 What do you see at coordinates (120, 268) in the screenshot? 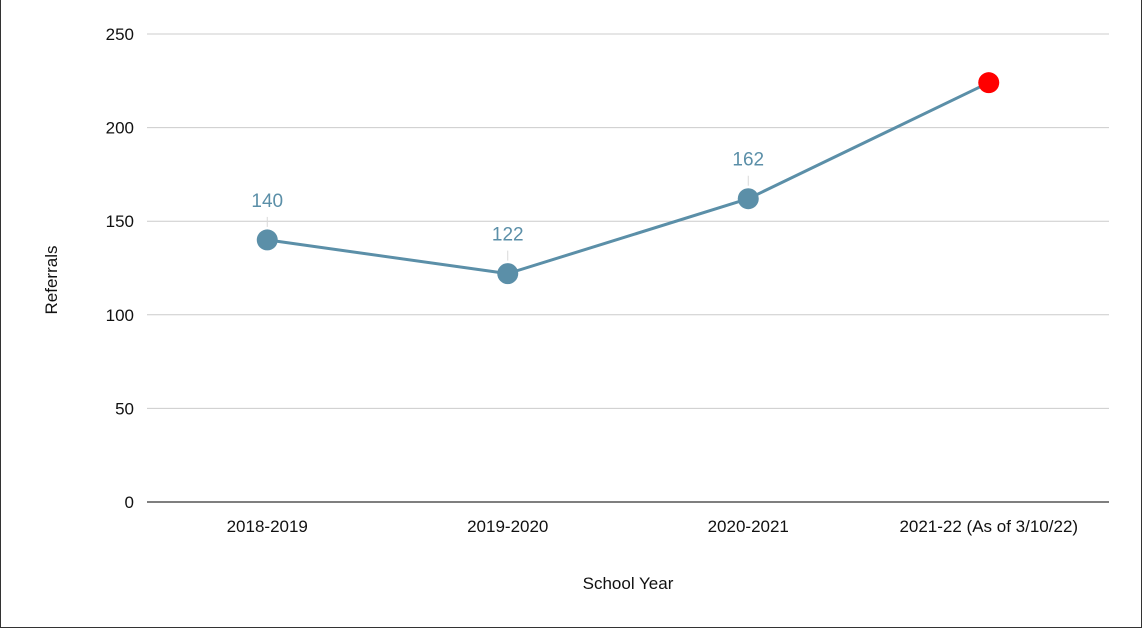
I see `y-tick-labels: 0 50 100 150 200 250` at bounding box center [120, 268].